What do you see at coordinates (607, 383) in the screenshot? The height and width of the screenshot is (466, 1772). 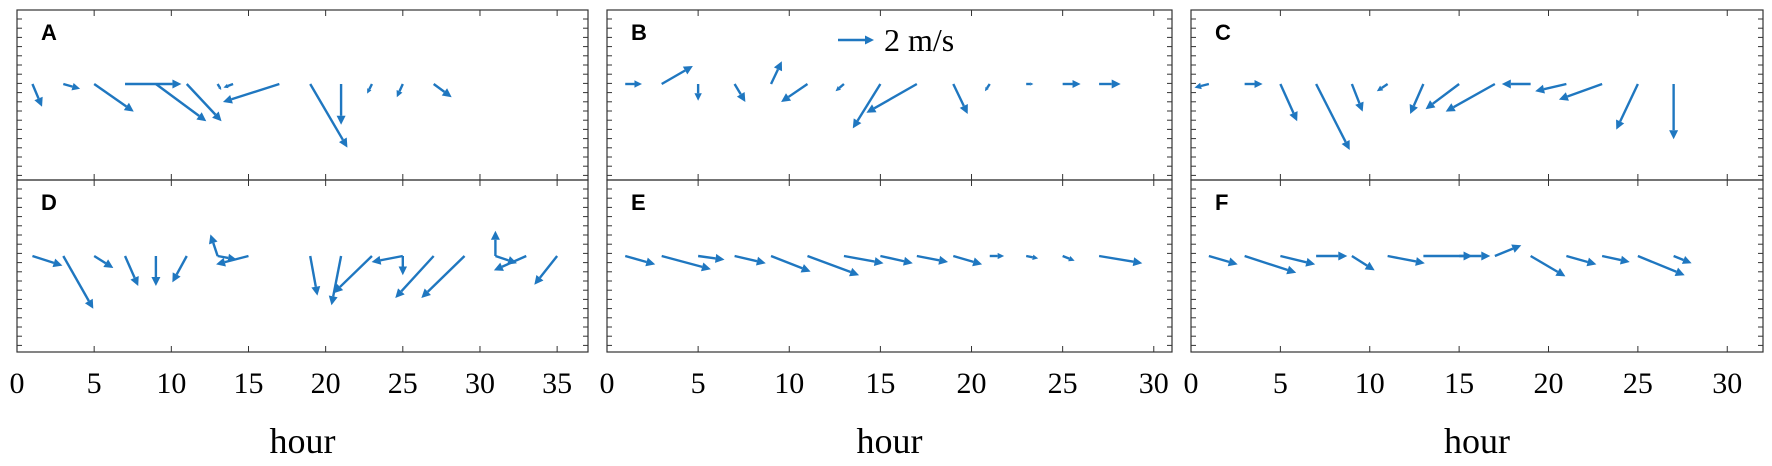 I see `panel-e-xtick-label: 0` at bounding box center [607, 383].